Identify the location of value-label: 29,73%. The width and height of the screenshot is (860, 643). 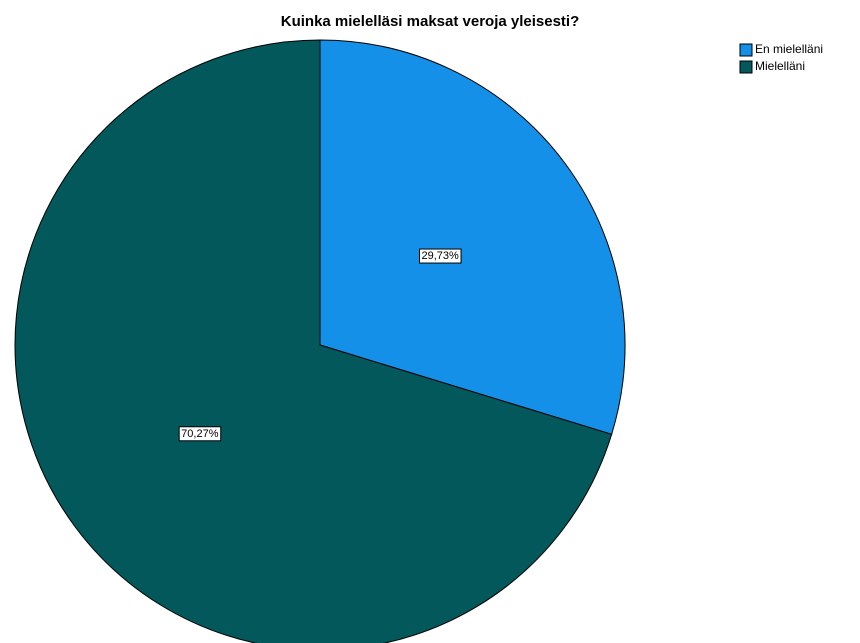
(441, 256).